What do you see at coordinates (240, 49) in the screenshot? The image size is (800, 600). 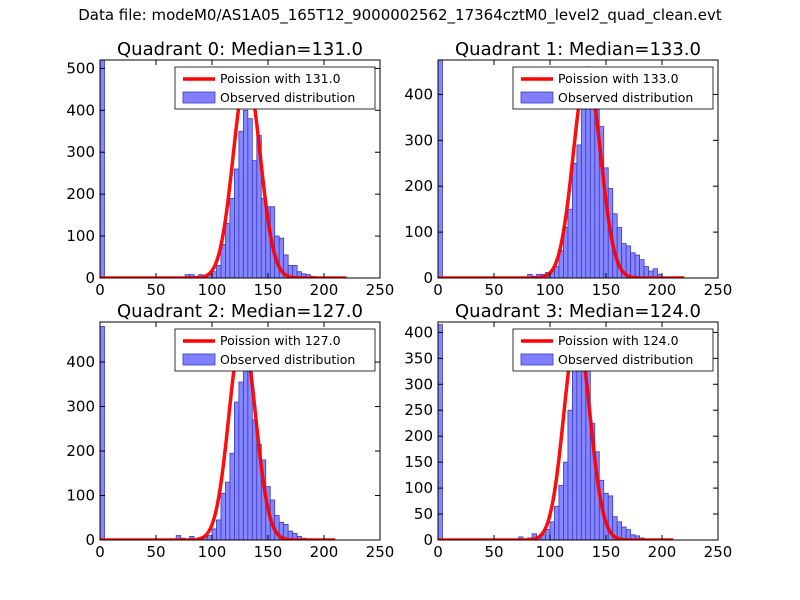 I see `quadrant-title: Quadrant 0: Median=131.0` at bounding box center [240, 49].